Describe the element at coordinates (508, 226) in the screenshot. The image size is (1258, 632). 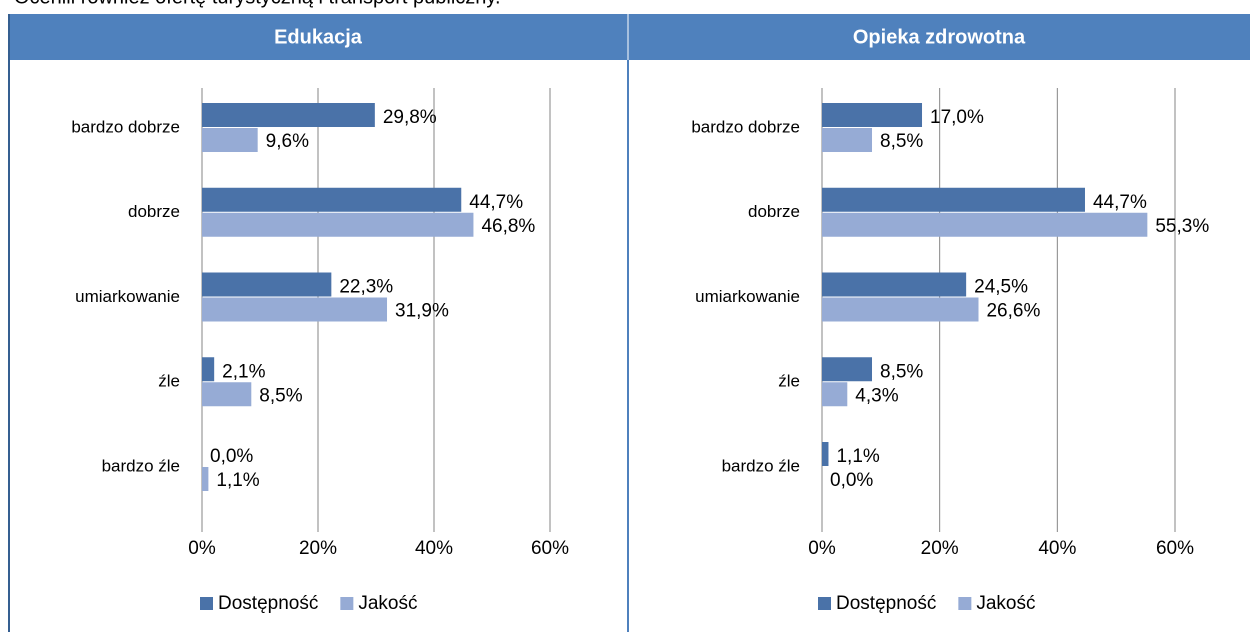
I see `data-label: 46,8%` at that location.